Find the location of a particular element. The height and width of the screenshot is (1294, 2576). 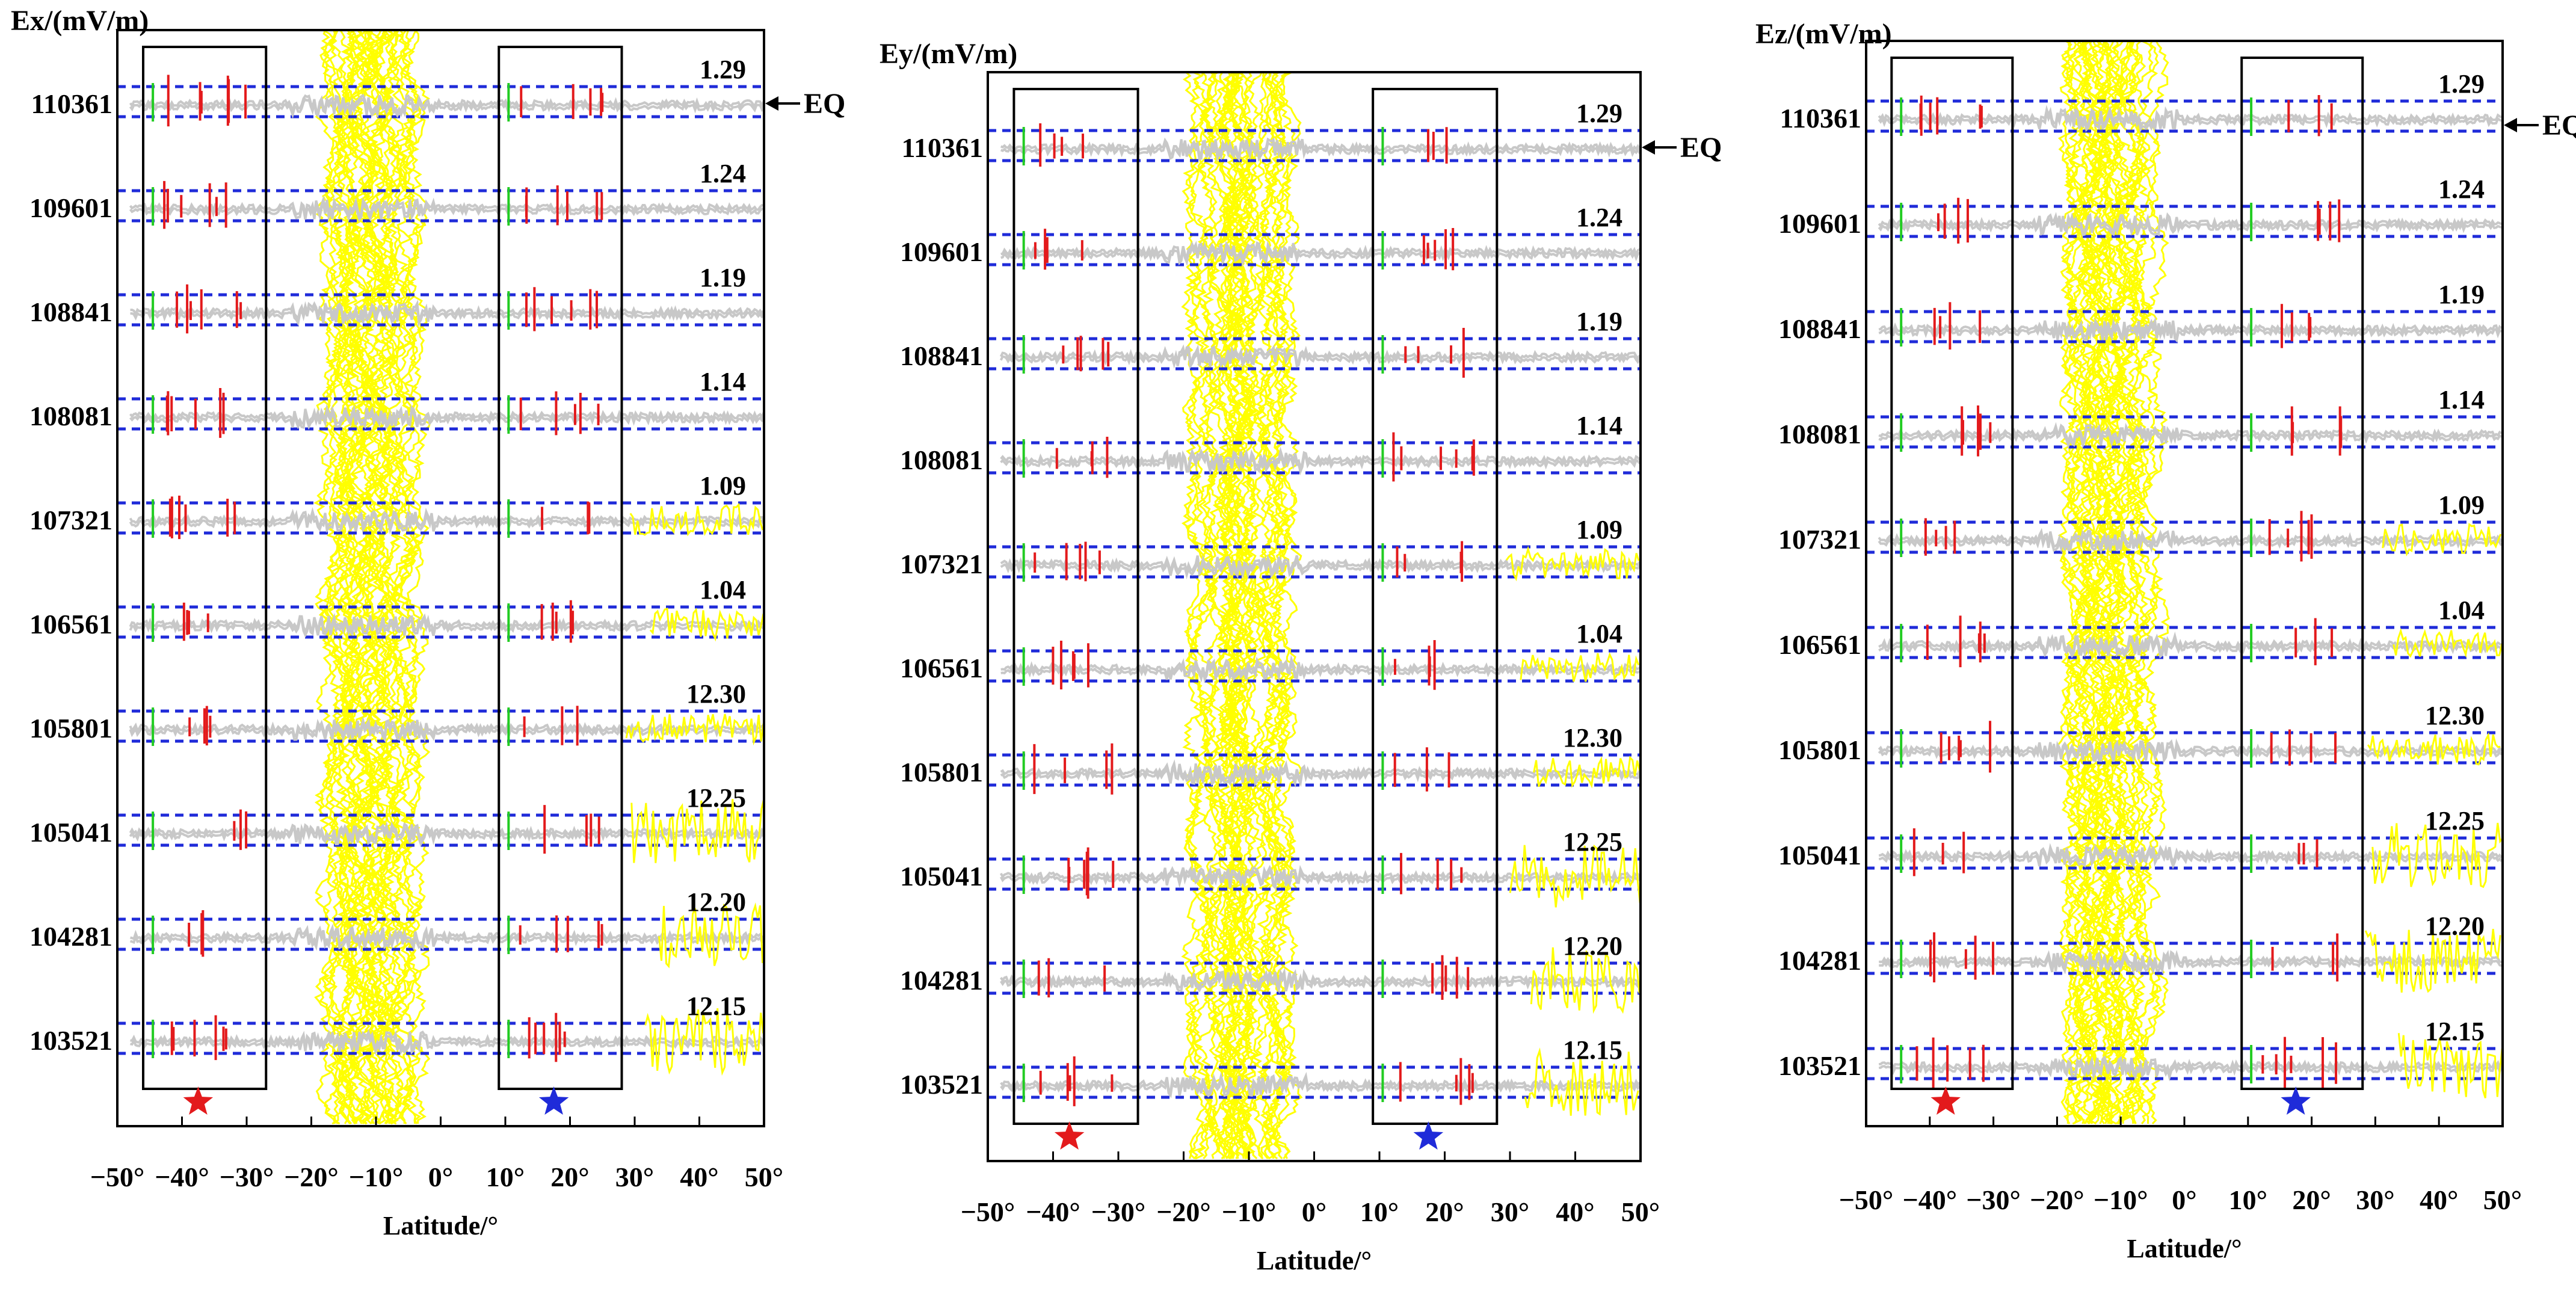

date-label: 12.25 is located at coordinates (2455, 821).